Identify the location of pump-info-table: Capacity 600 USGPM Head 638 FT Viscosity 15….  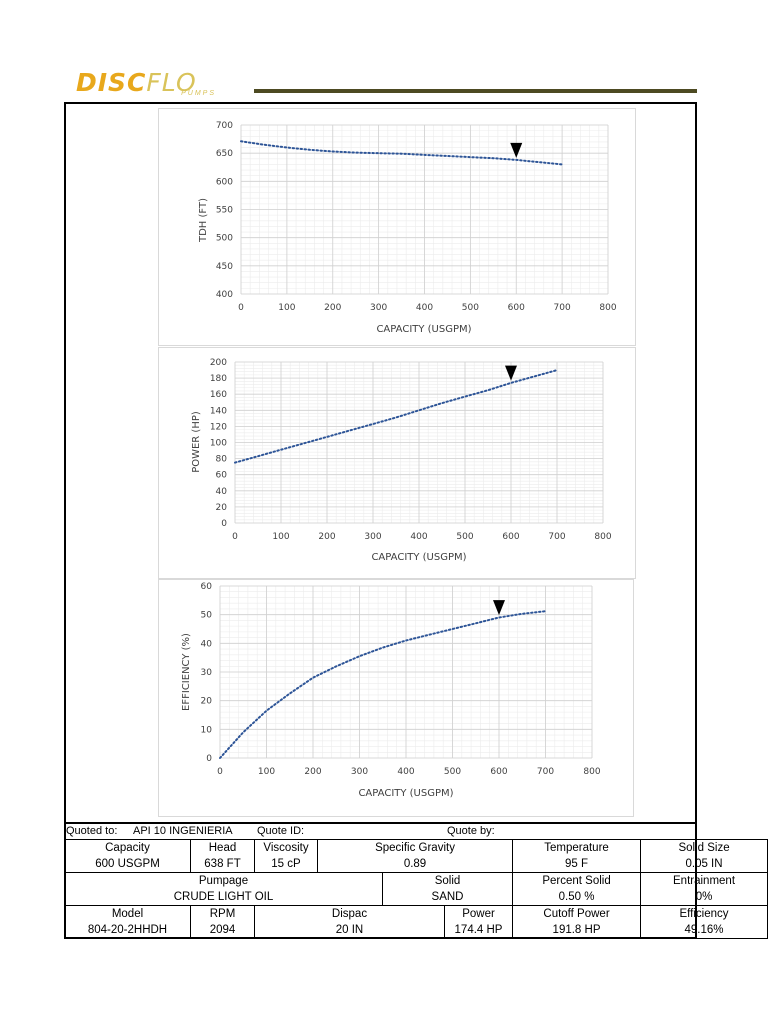
(416, 889).